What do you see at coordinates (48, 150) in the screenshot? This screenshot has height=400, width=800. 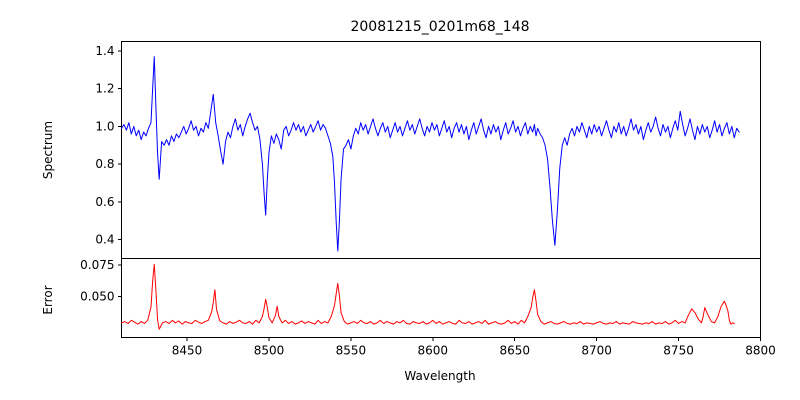 I see `spectrum-axis-label: Spectrum` at bounding box center [48, 150].